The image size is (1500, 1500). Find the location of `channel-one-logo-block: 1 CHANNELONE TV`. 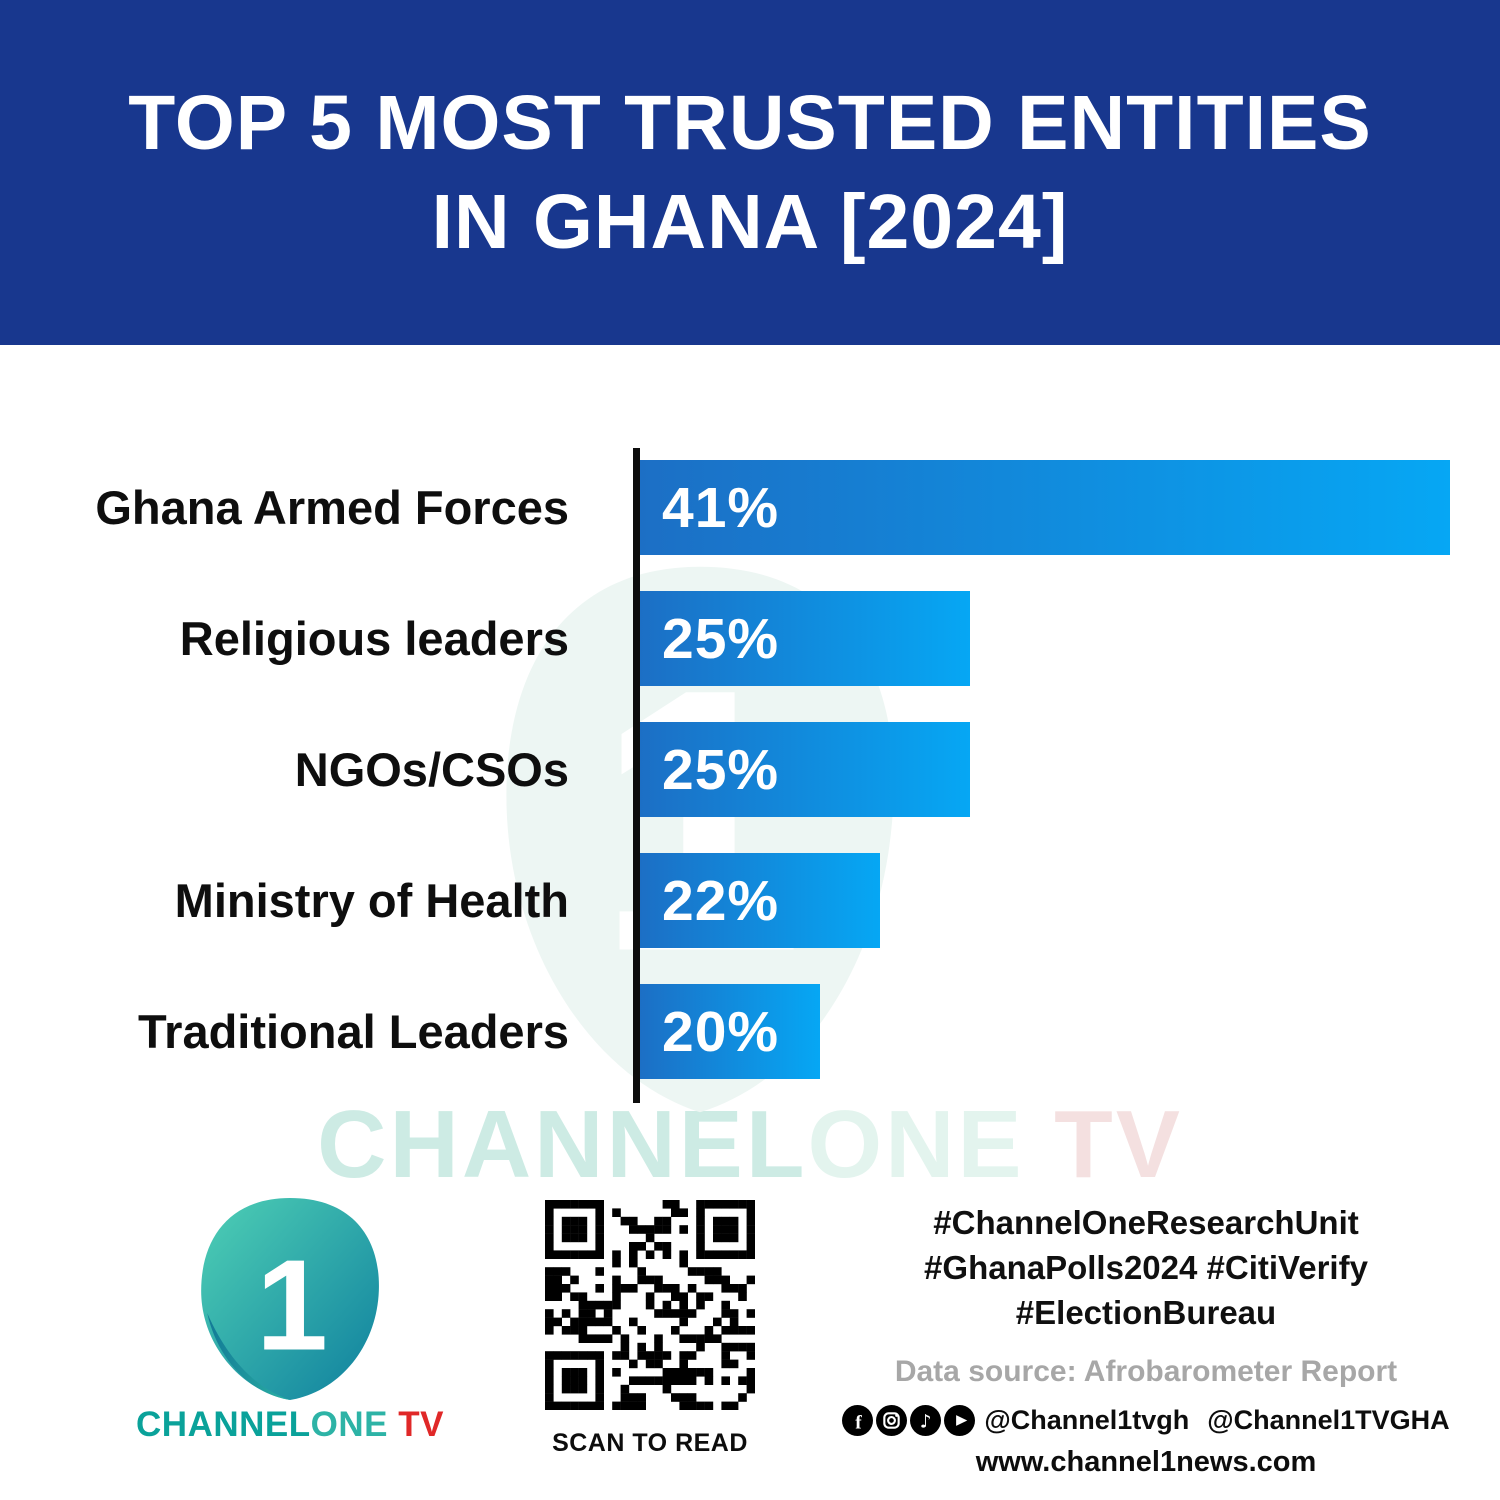

channel-one-logo-block: 1 CHANNELONE TV is located at coordinates (290, 1318).